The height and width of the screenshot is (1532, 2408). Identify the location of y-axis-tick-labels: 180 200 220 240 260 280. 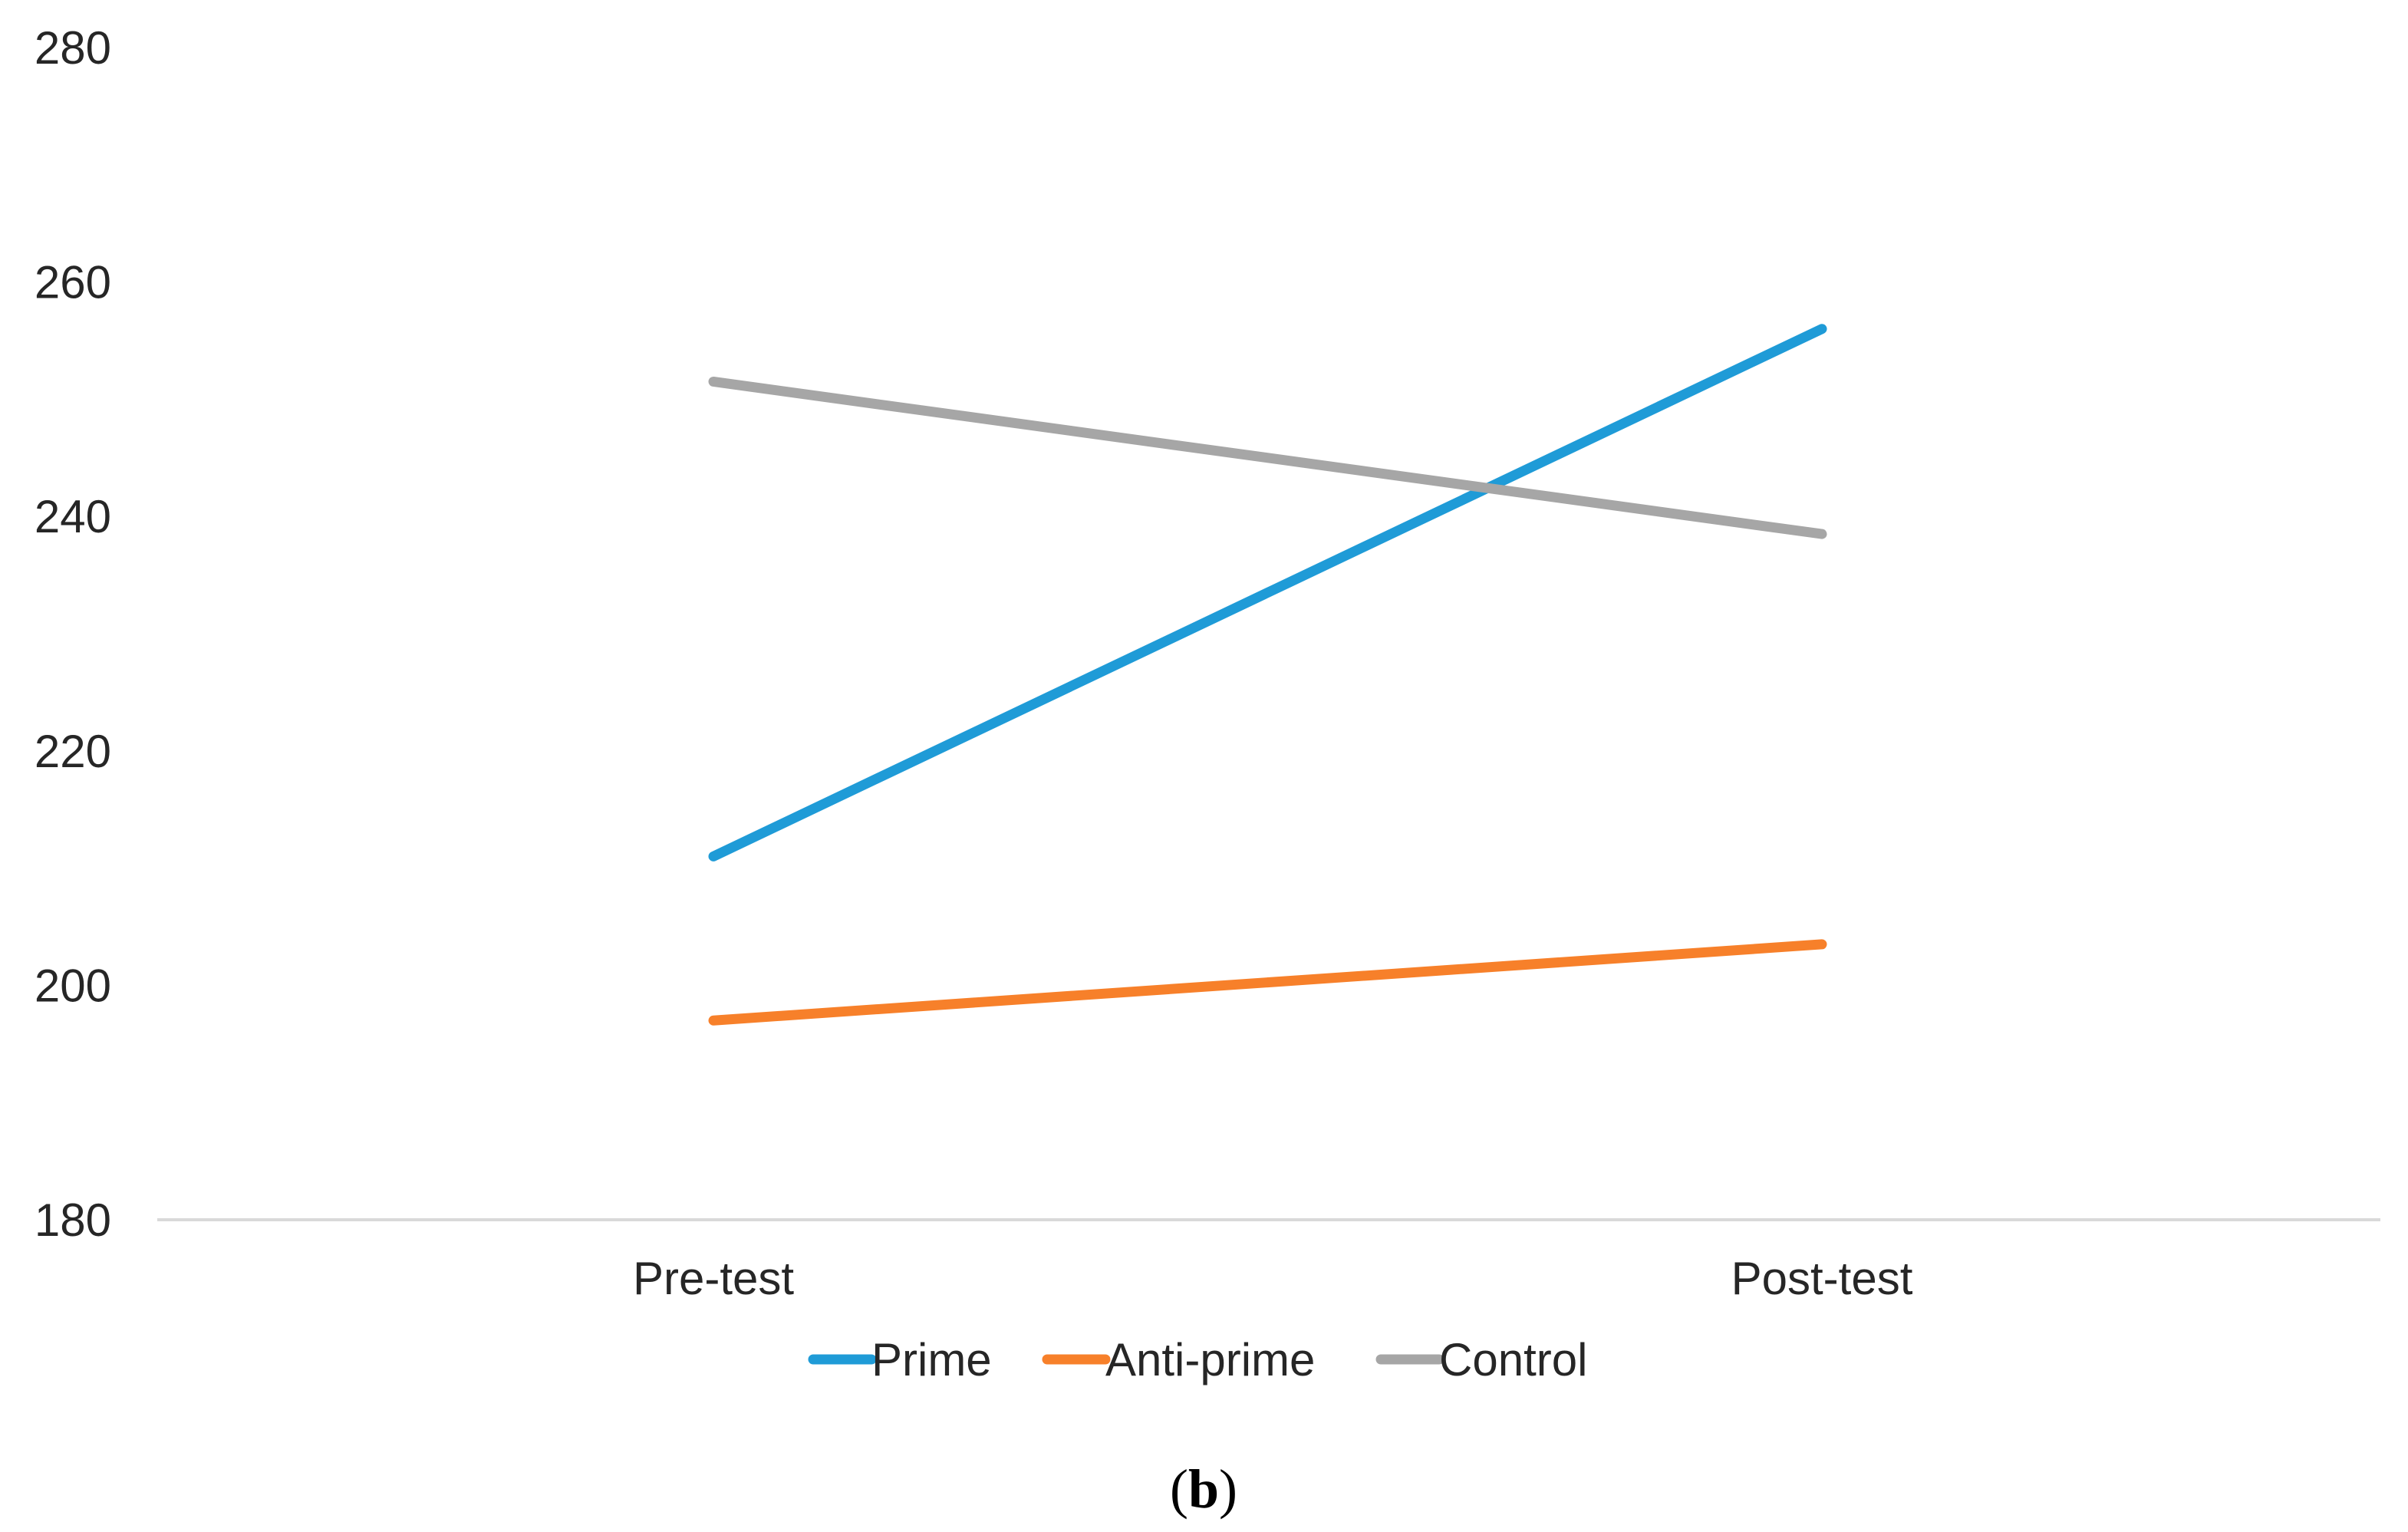
(73, 634).